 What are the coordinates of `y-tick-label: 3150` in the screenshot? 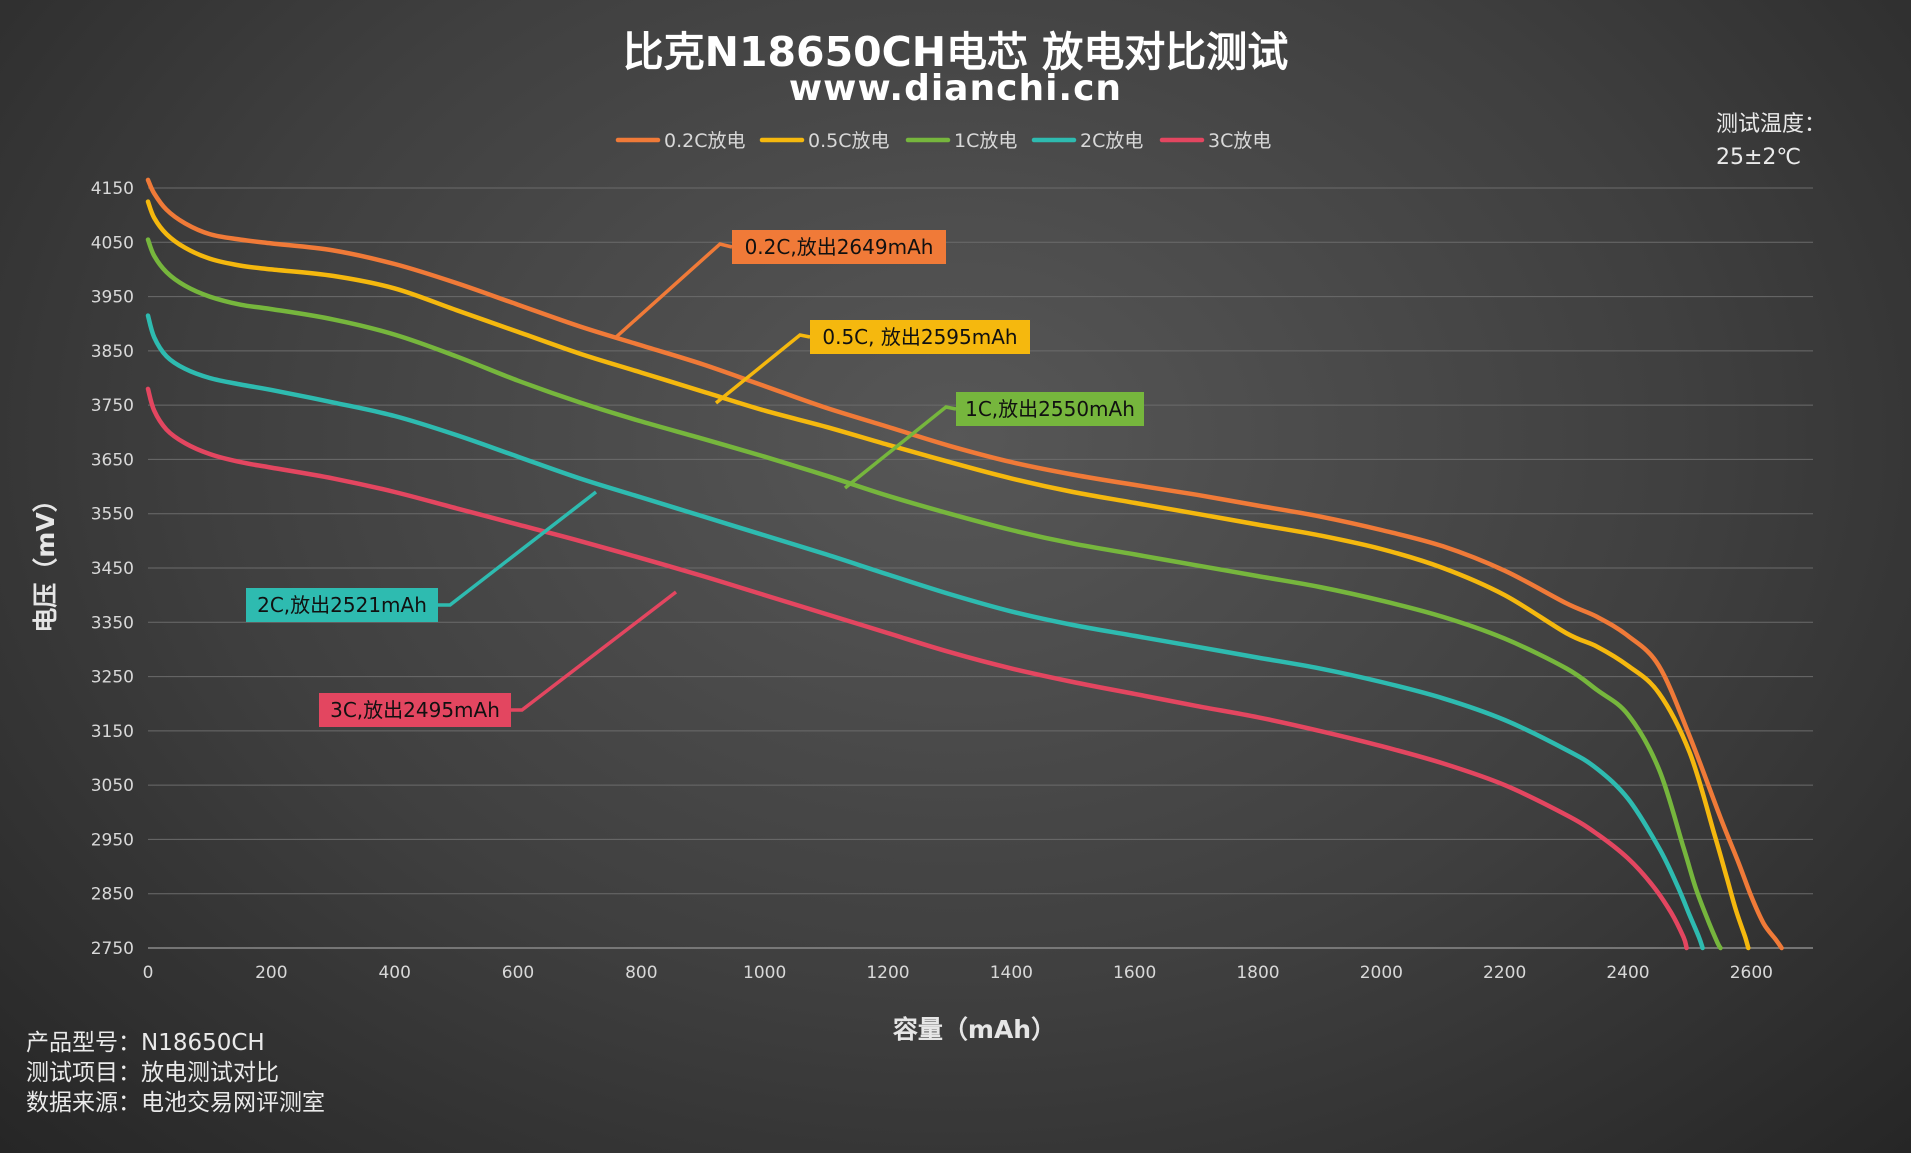 It's located at (112, 732).